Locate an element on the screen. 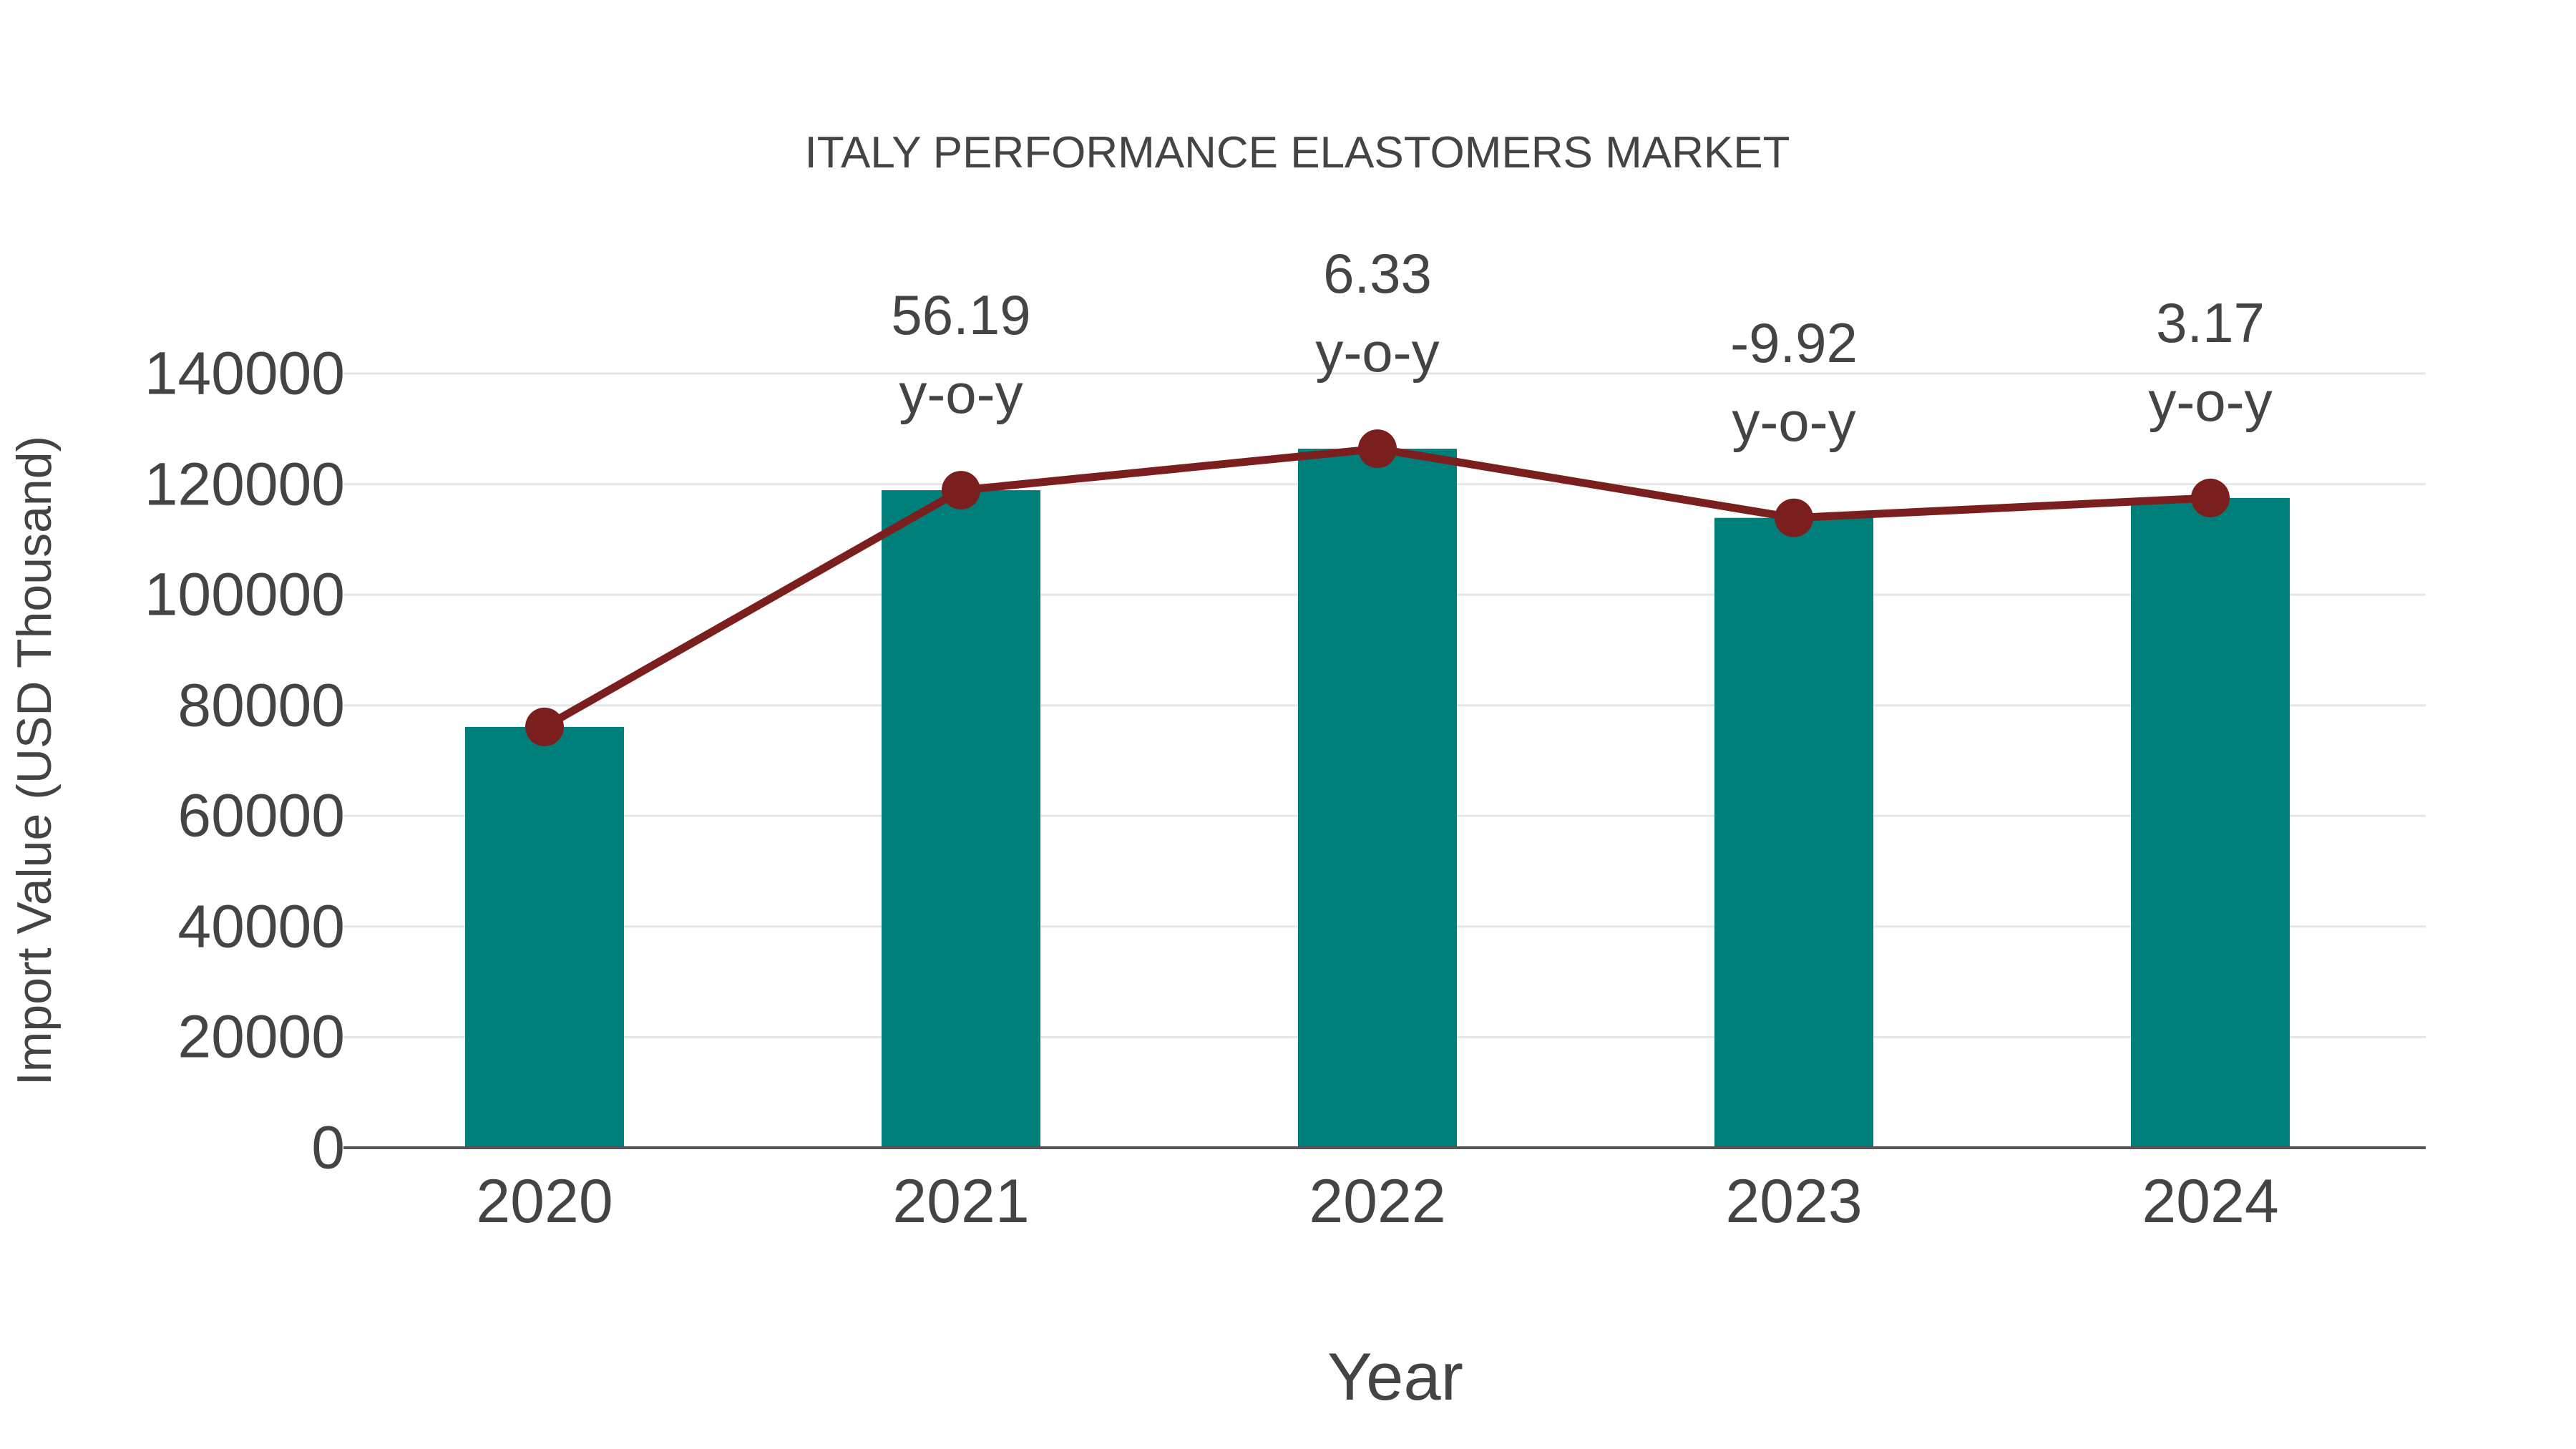 This screenshot has width=2576, height=1449. y-tick: 80000 is located at coordinates (261, 705).